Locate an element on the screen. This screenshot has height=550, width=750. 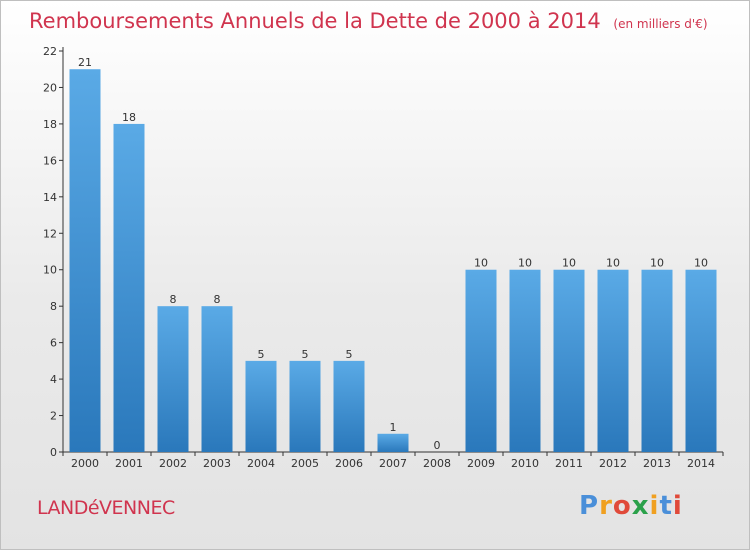
bar-2002 is located at coordinates (173, 379).